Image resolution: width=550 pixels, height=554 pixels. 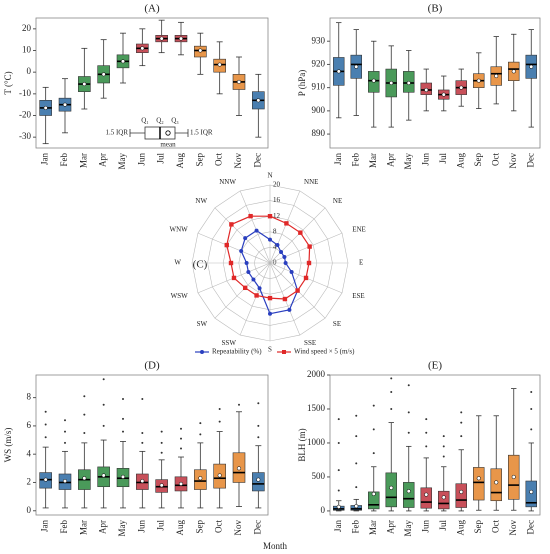 What do you see at coordinates (316, 442) in the screenshot?
I see `y-tick-label: 1000` at bounding box center [316, 442].